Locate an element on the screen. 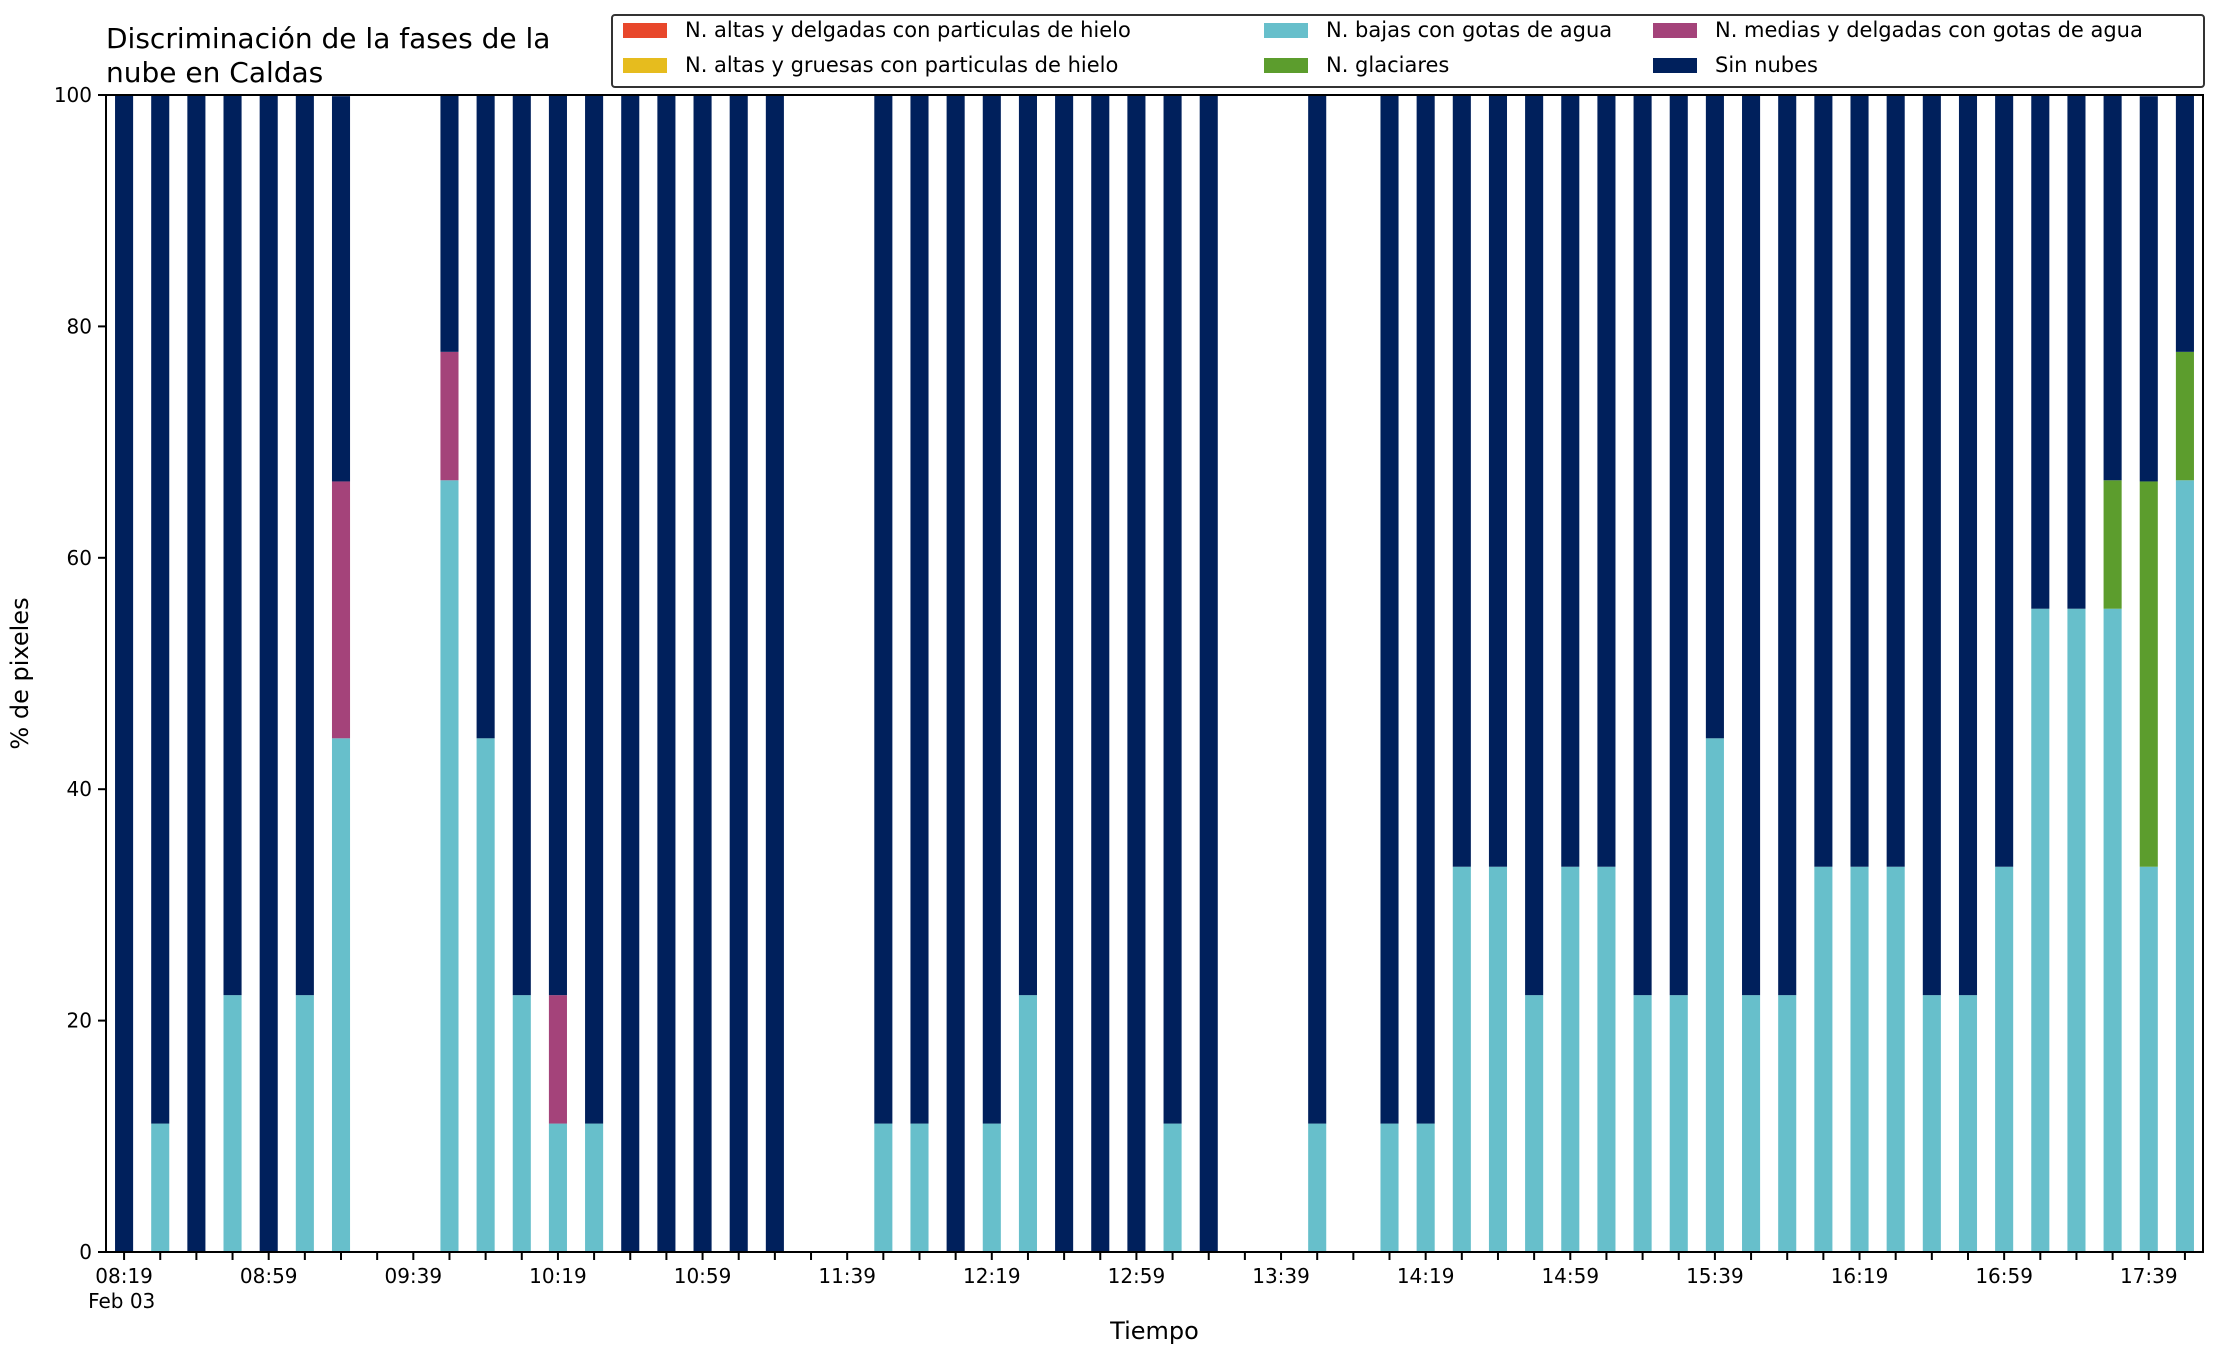  x-axis-label: Tiempo is located at coordinates (1154, 1331).